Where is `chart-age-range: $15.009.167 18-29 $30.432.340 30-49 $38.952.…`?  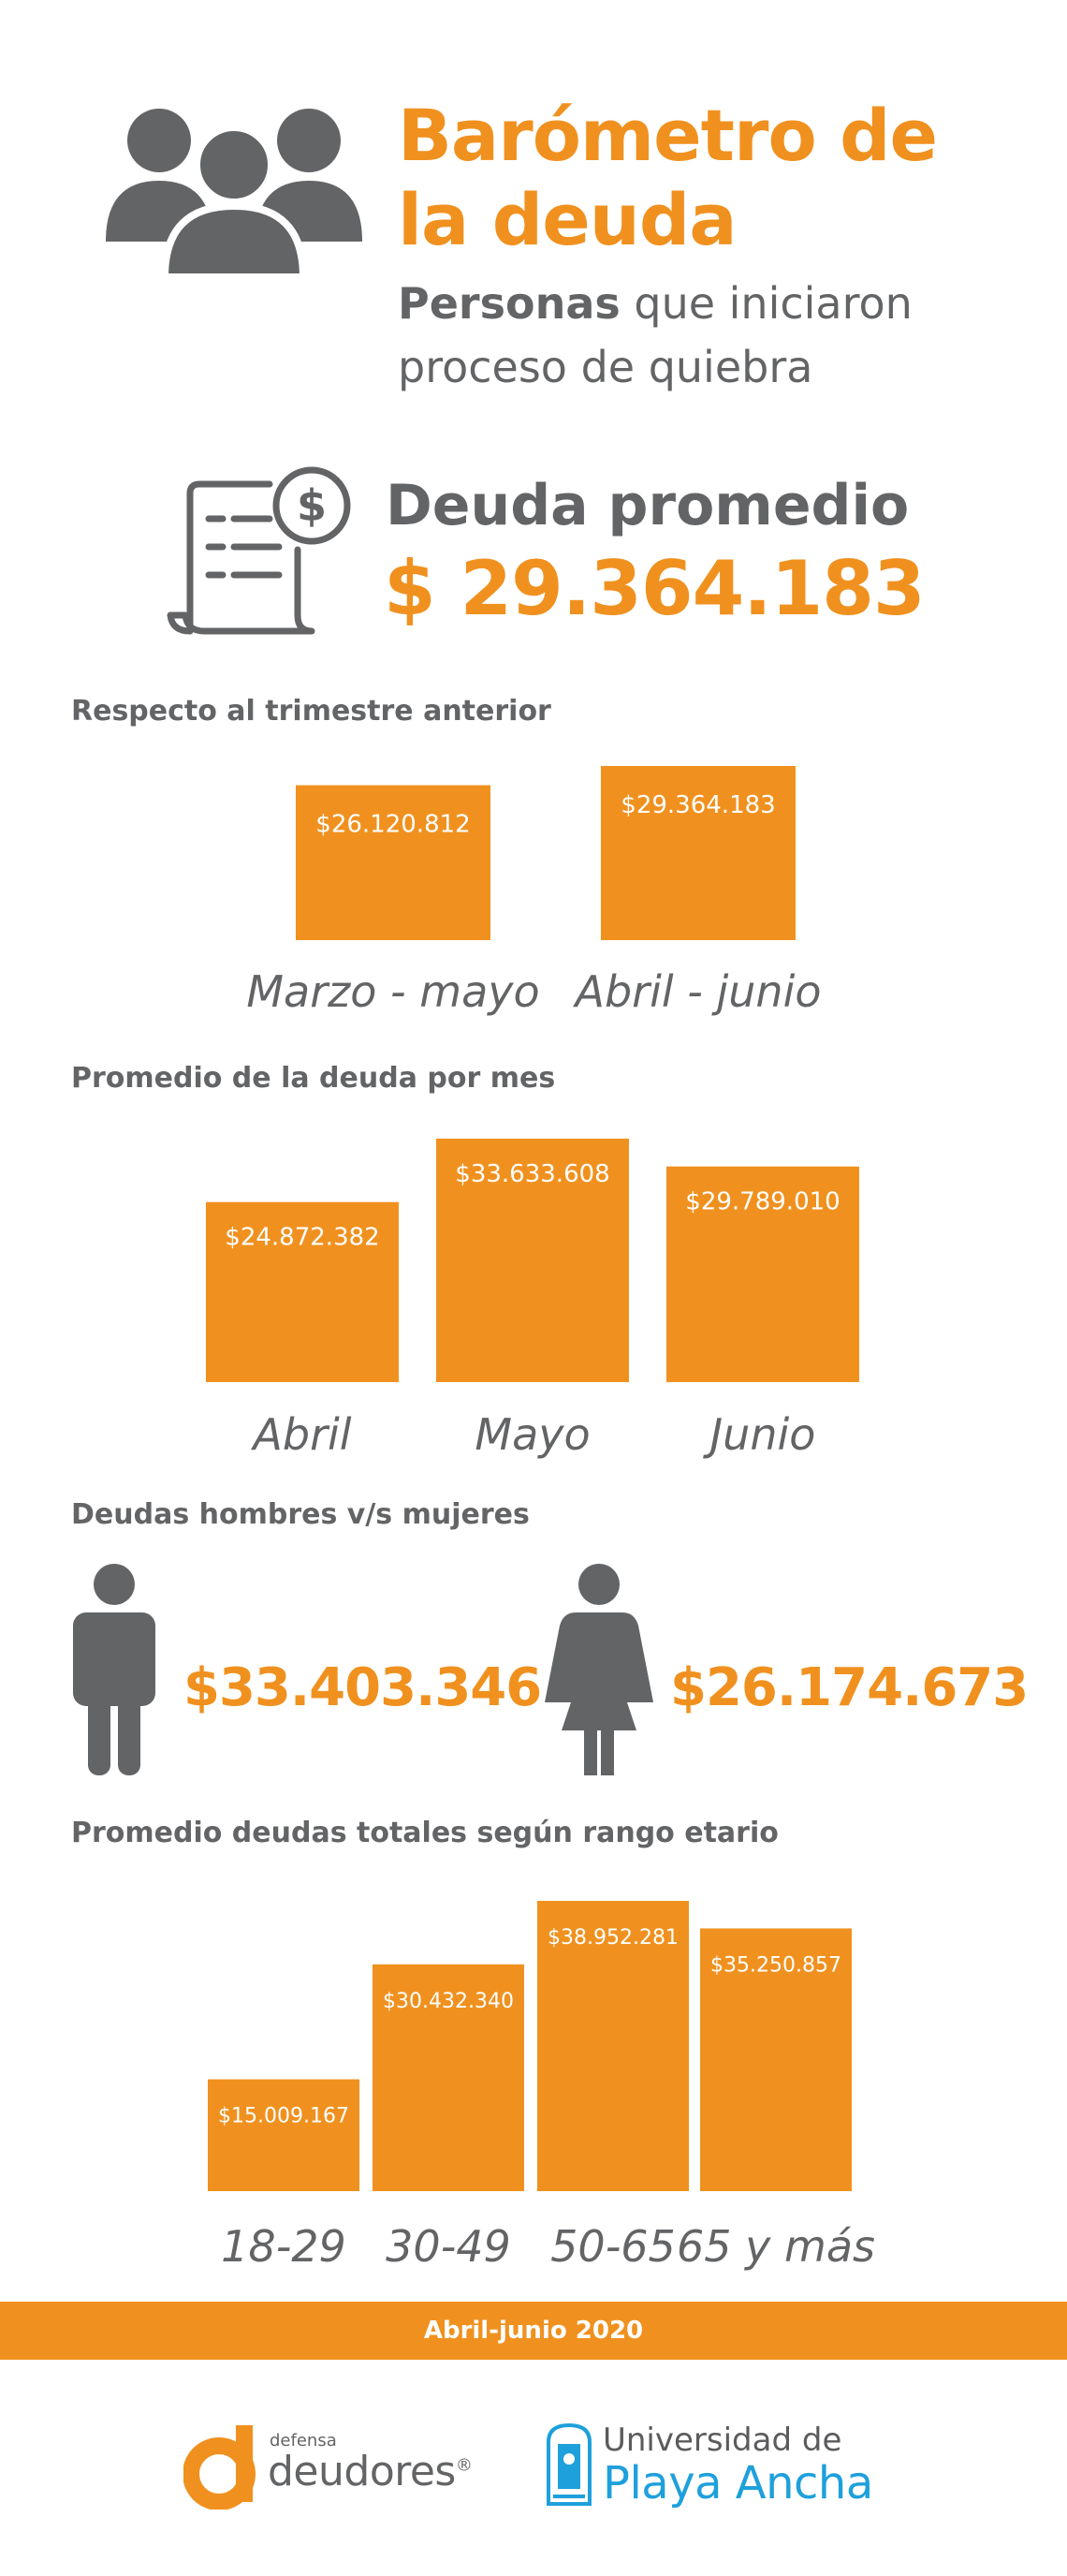
chart-age-range: $15.009.167 18-29 $30.432.340 30-49 $38.952.… is located at coordinates (541, 2086).